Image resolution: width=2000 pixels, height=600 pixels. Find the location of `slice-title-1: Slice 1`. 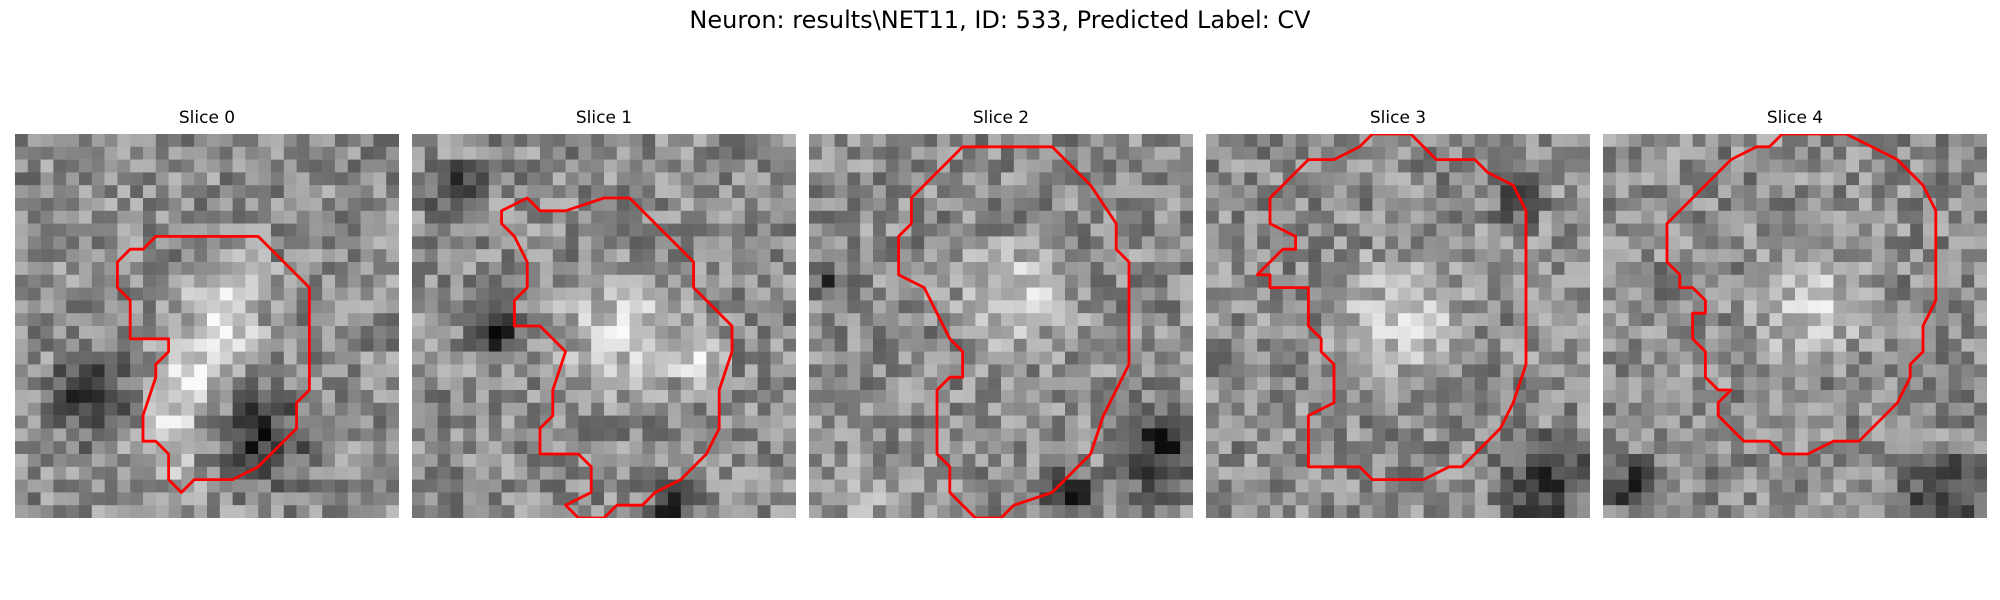

slice-title-1: Slice 1 is located at coordinates (604, 118).